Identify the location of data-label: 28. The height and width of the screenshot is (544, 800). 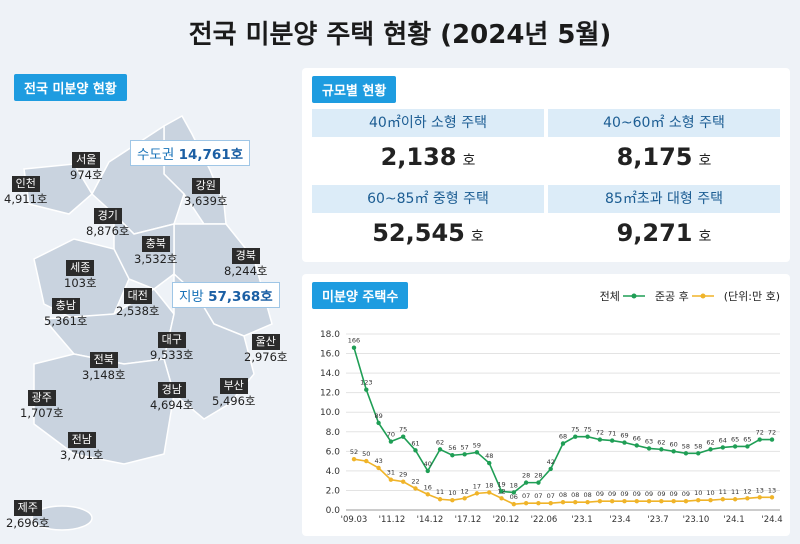
(538, 476).